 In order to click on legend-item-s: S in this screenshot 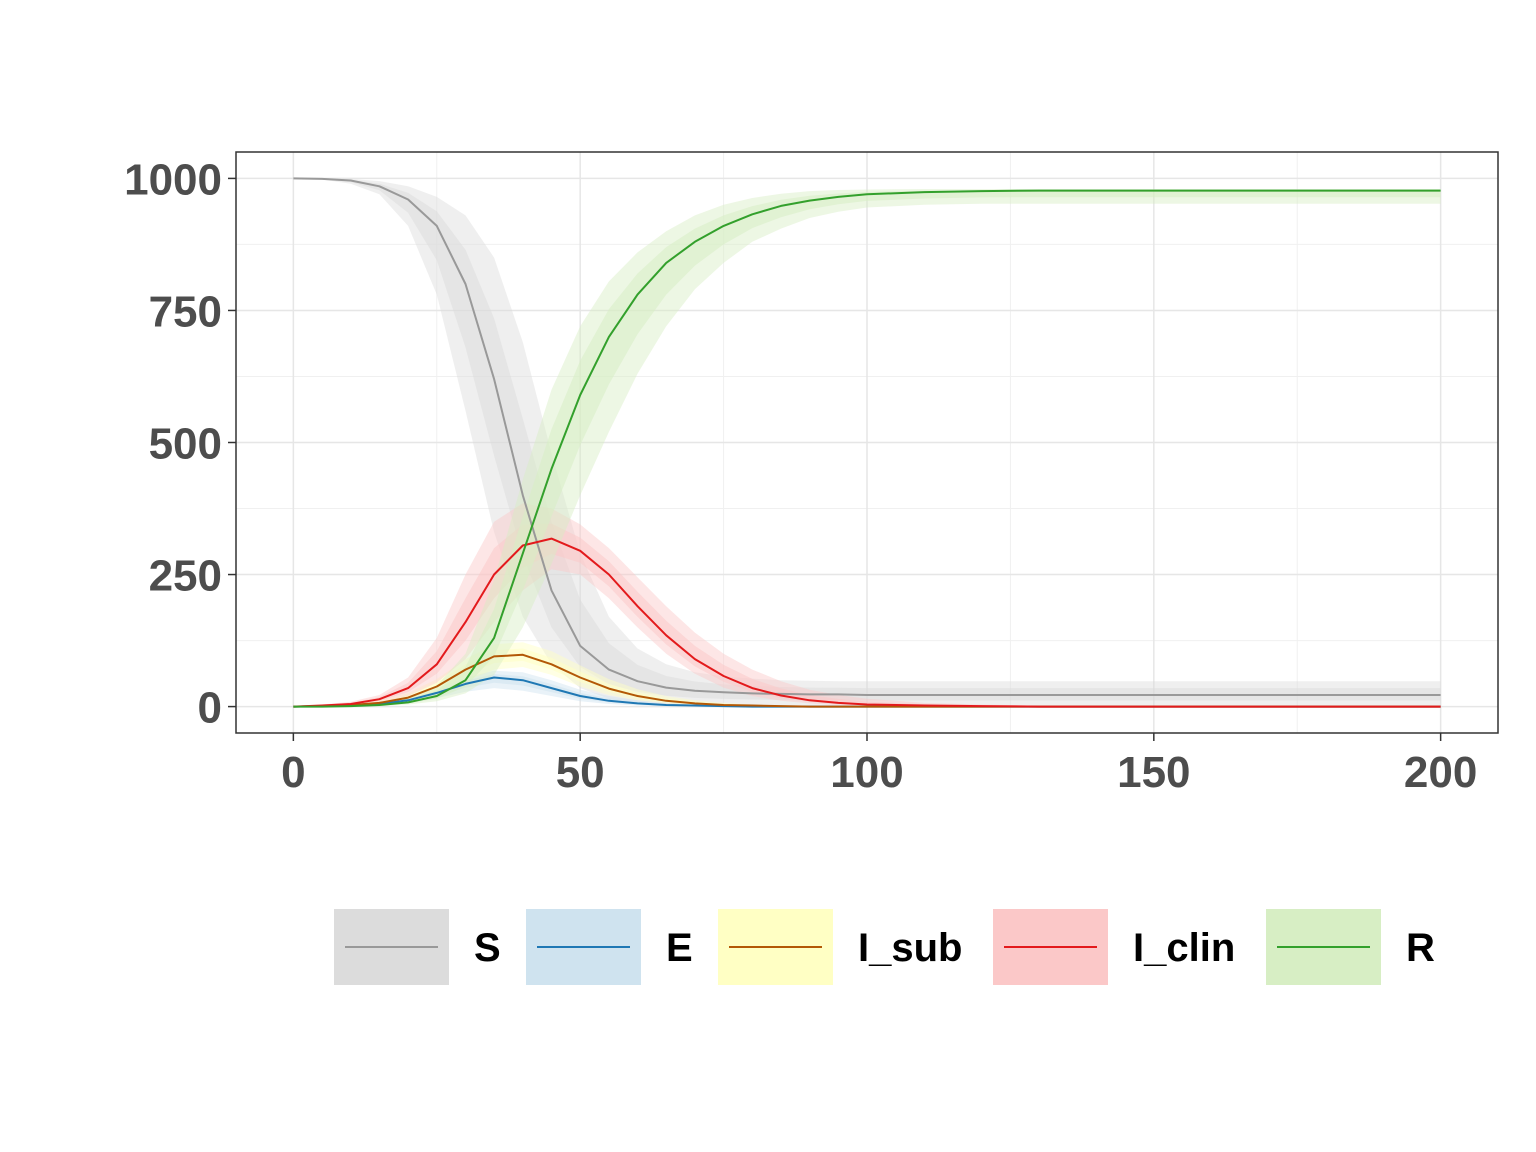, I will do `click(417, 947)`.